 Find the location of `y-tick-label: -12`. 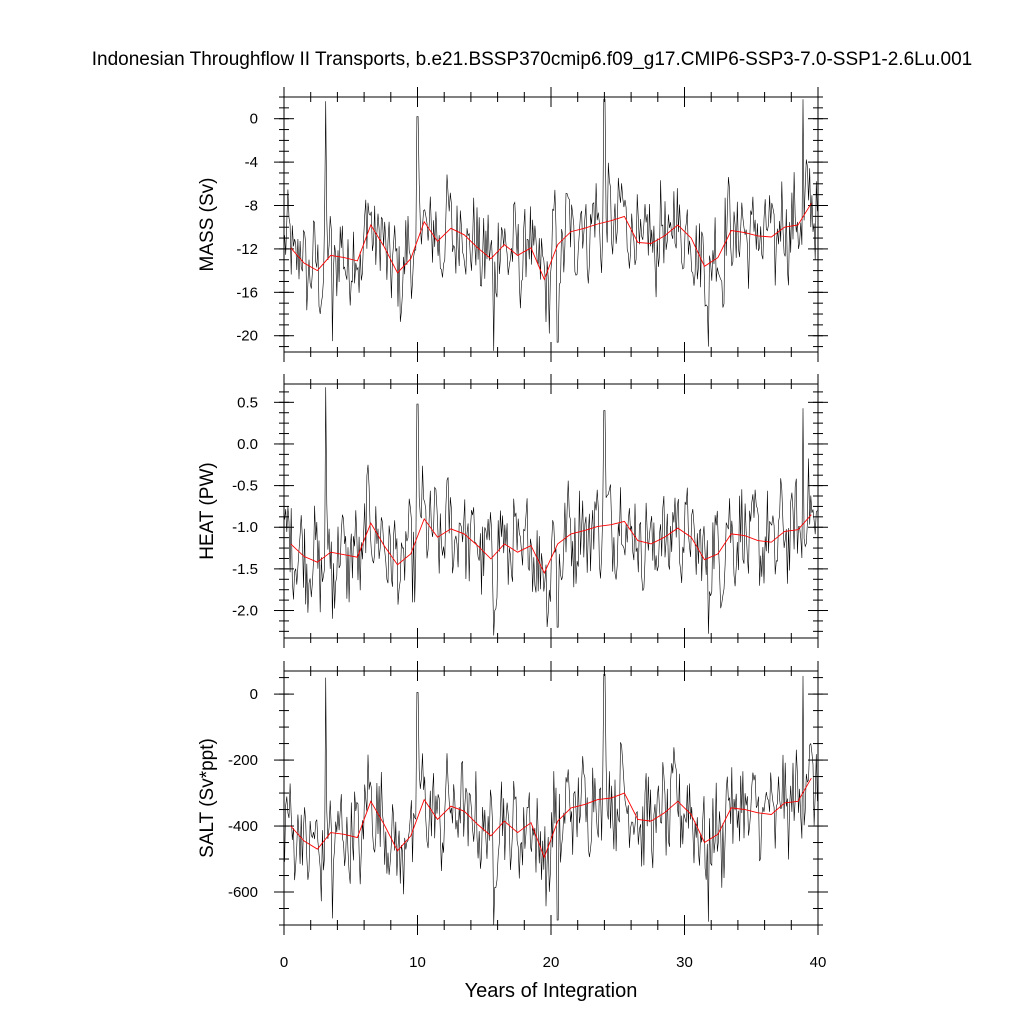

y-tick-label: -12 is located at coordinates (247, 249).